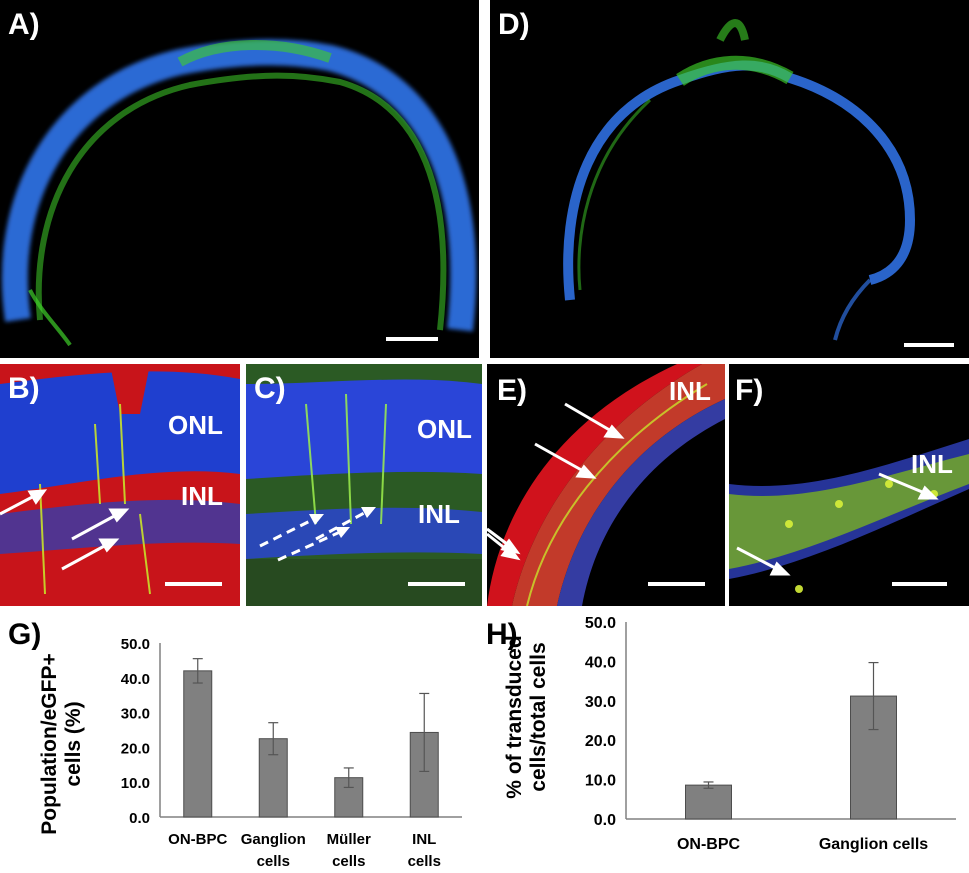 The image size is (969, 873). I want to click on x-category-label: Ganglion cells, so click(873, 844).